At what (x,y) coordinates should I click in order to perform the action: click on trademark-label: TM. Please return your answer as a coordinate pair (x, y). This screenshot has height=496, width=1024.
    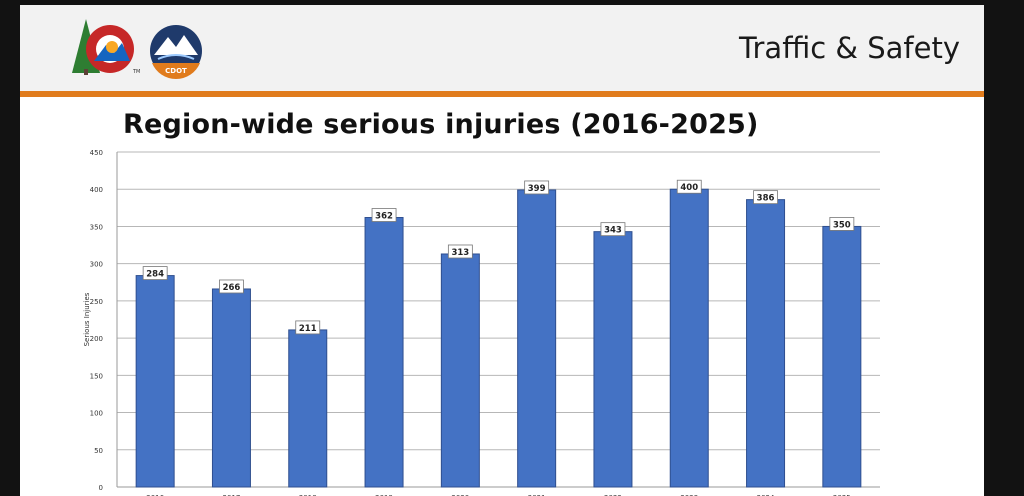
    Looking at the image, I should click on (137, 72).